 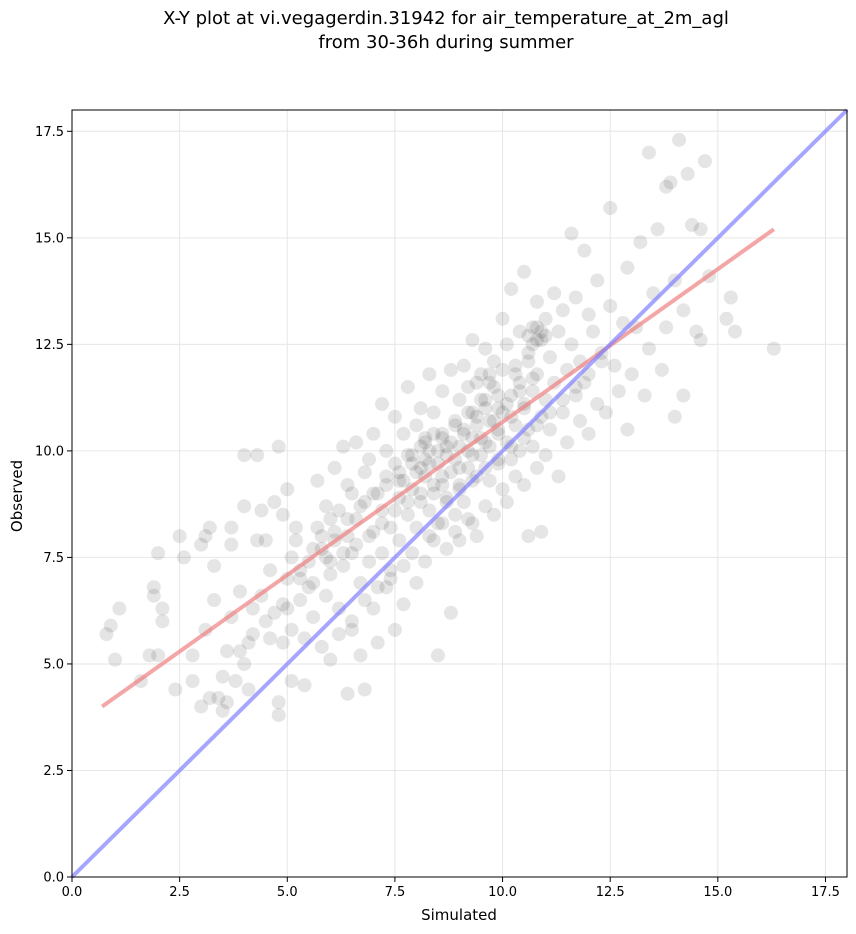 I want to click on y-tick-label: 7.5, so click(x=53, y=558).